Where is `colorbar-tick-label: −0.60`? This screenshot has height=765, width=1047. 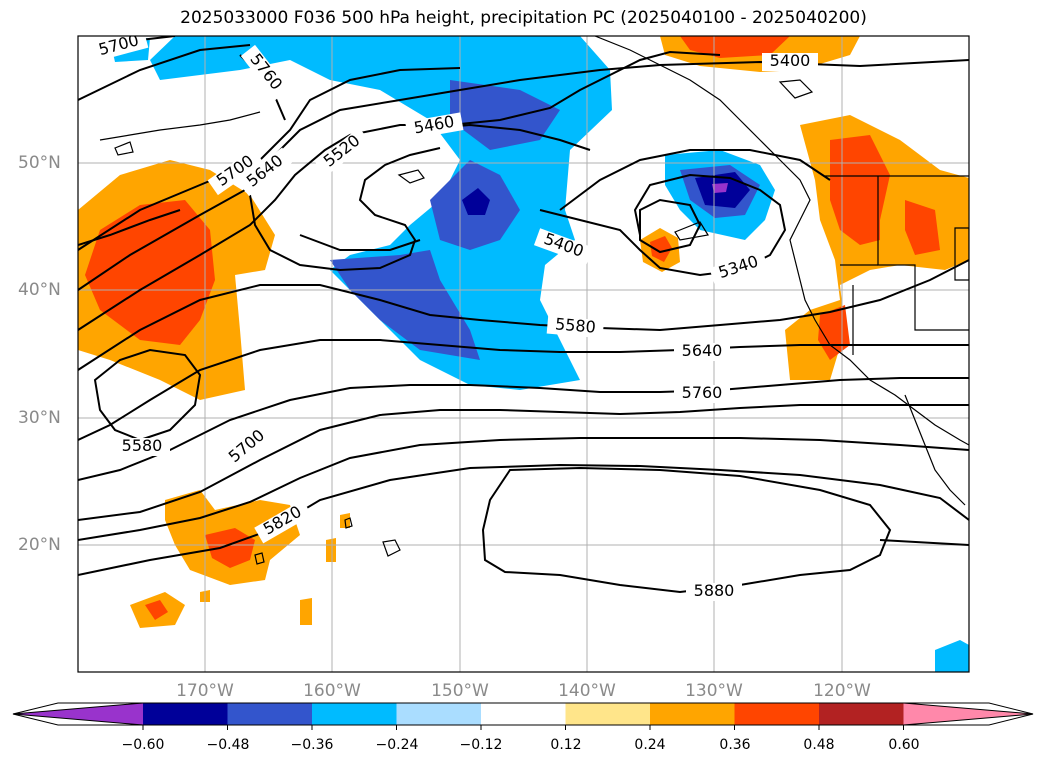
colorbar-tick-label: −0.60 is located at coordinates (143, 745).